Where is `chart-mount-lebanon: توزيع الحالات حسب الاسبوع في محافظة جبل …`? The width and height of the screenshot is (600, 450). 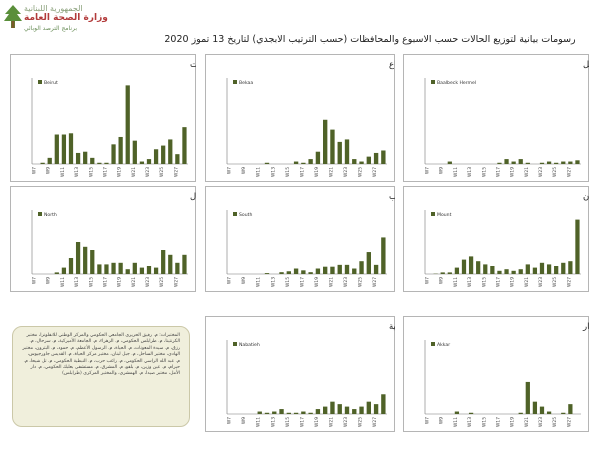
chart-mount-lebanon: توزيع الحالات حسب الاسبوع في محافظة جبل … is located at coordinates (496, 239).